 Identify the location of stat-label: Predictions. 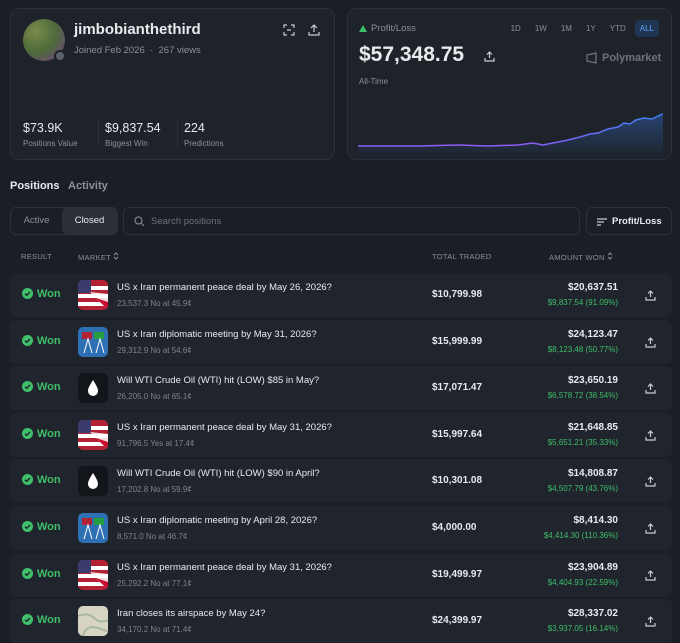
(204, 143).